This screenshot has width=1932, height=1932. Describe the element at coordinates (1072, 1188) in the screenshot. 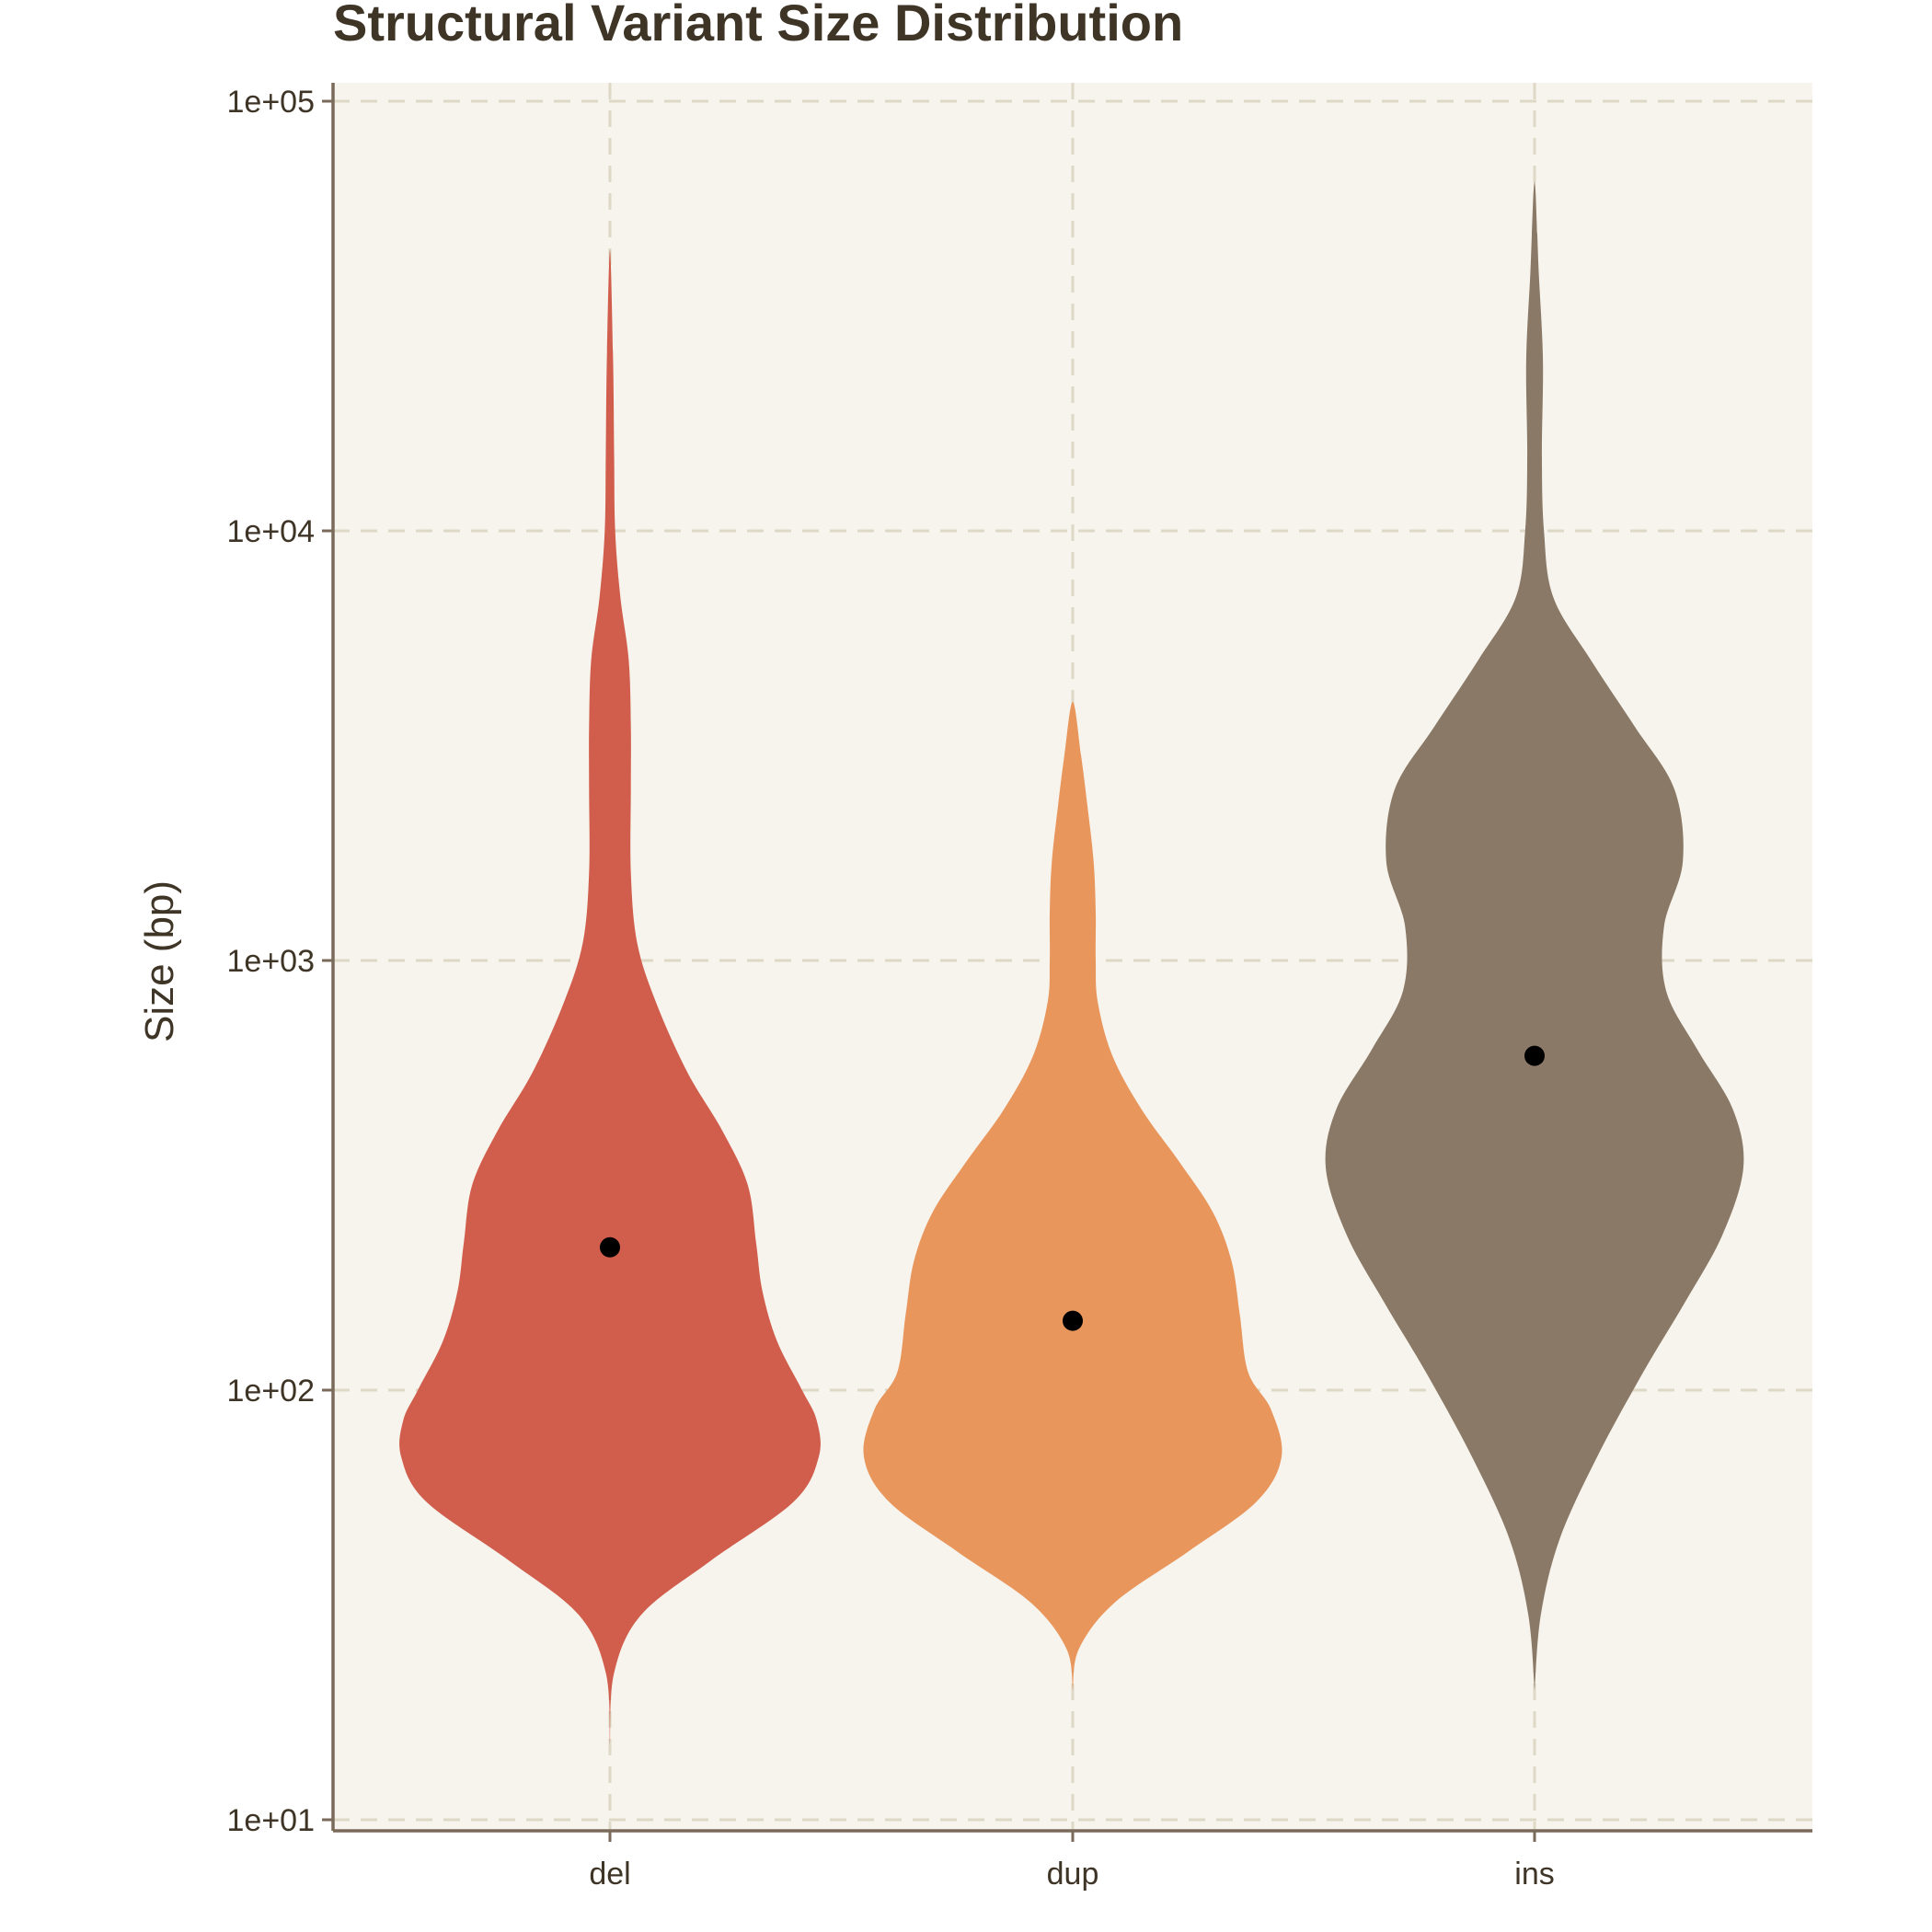

I see `median-point-layer` at that location.